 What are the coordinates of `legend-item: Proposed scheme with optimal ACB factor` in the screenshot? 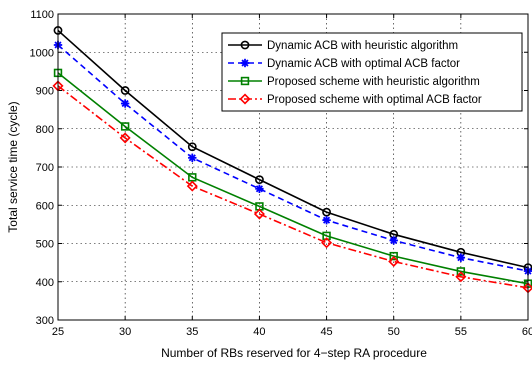 It's located at (355, 99).